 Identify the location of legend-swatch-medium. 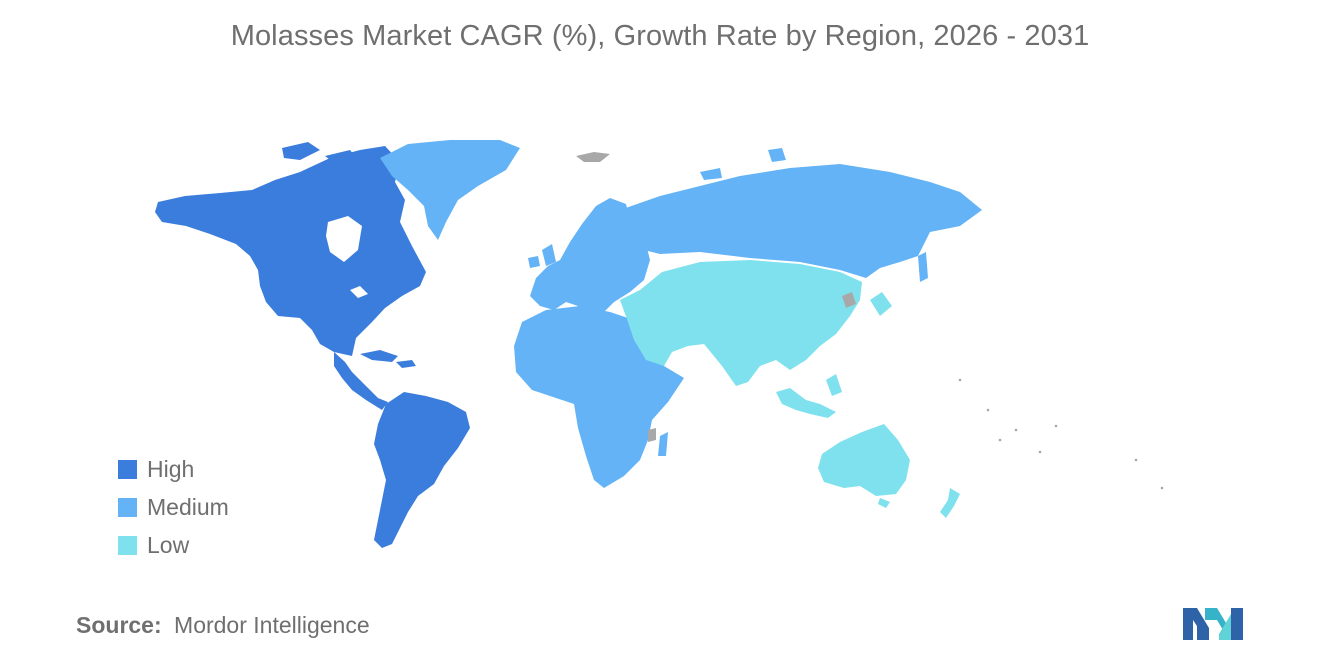
(127, 507).